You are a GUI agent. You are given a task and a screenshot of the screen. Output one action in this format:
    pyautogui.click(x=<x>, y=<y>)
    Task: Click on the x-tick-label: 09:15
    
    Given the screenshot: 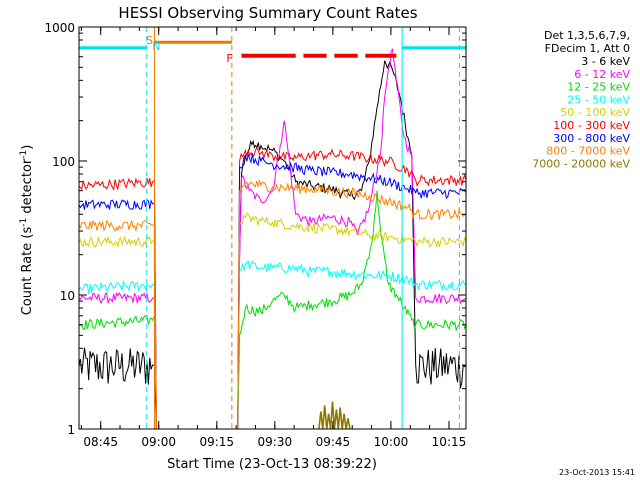 What is the action you would take?
    pyautogui.click(x=216, y=442)
    